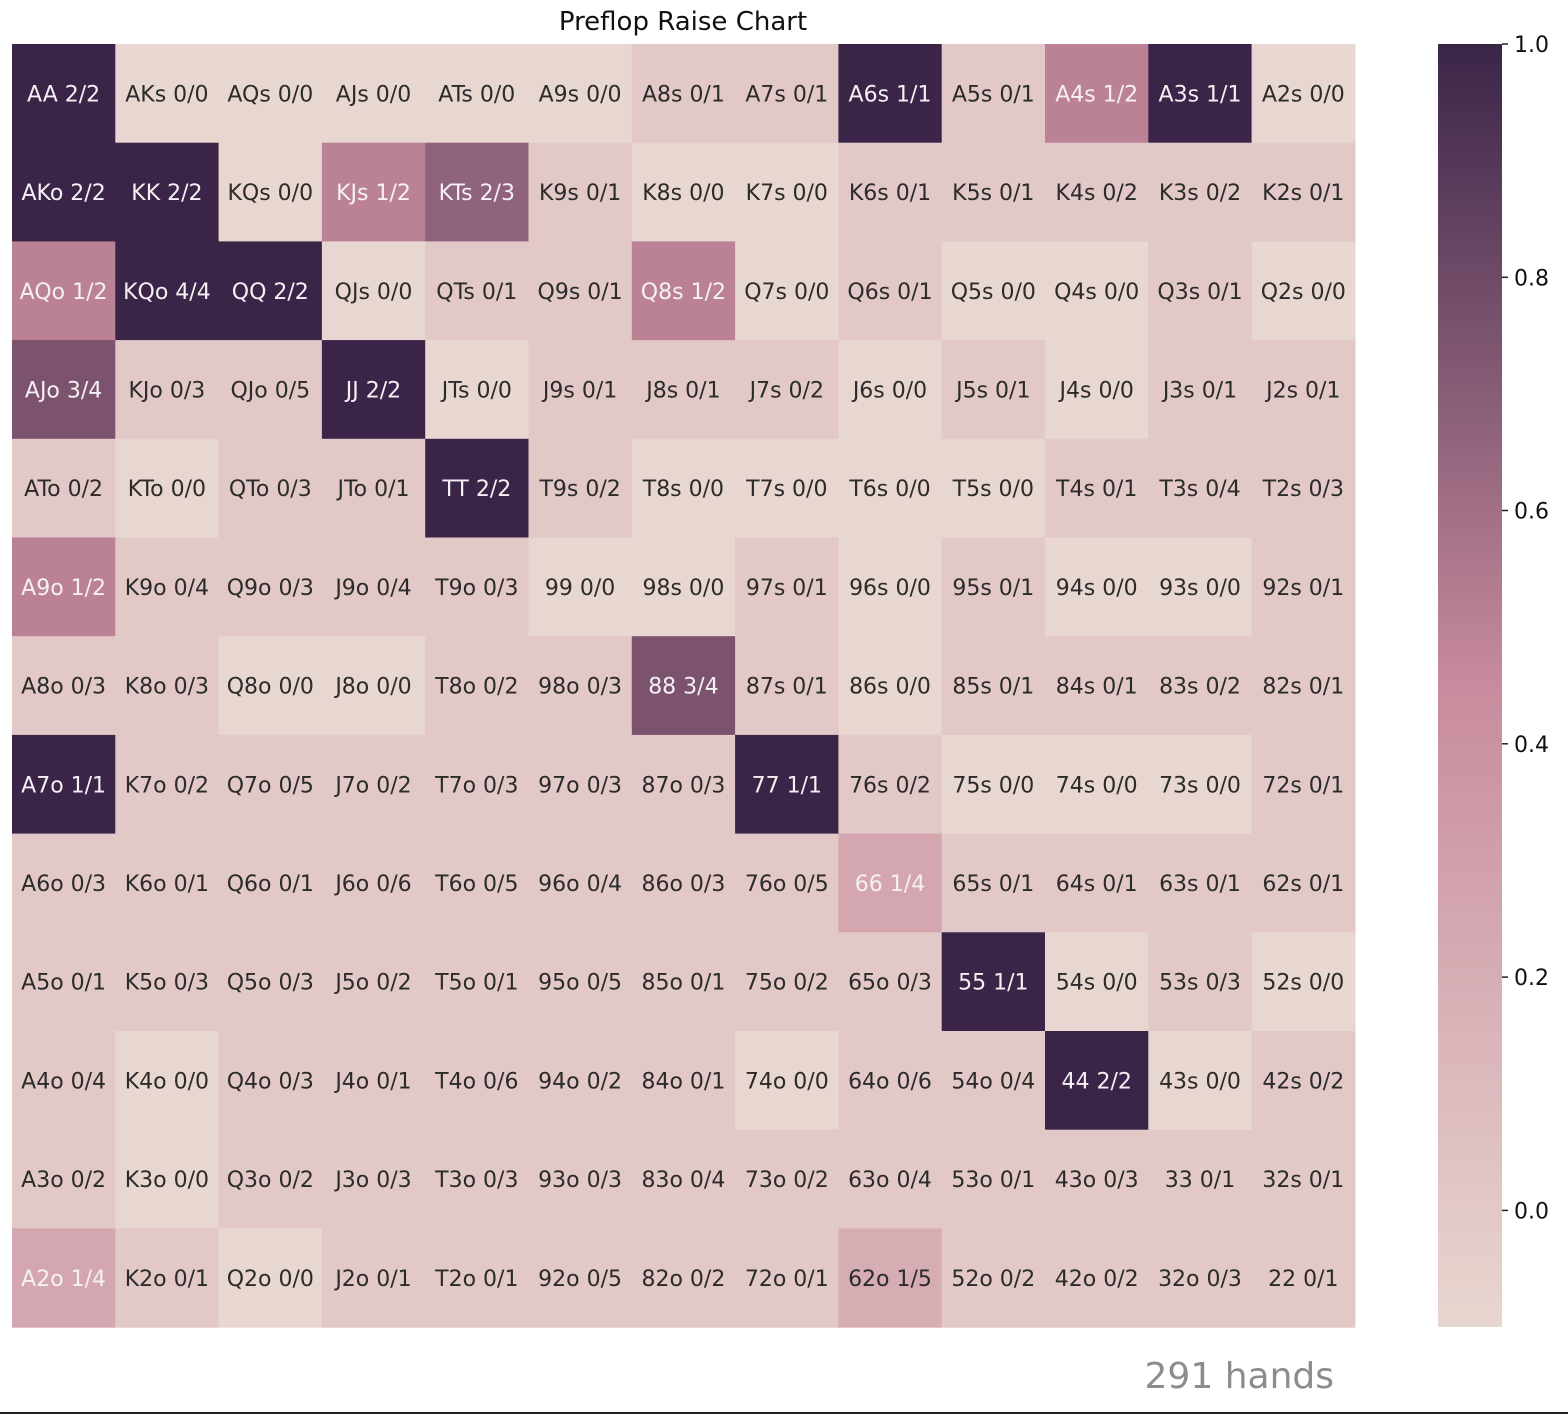 The width and height of the screenshot is (1568, 1416). I want to click on heatmap-cell: 52o 0/2, so click(993, 1278).